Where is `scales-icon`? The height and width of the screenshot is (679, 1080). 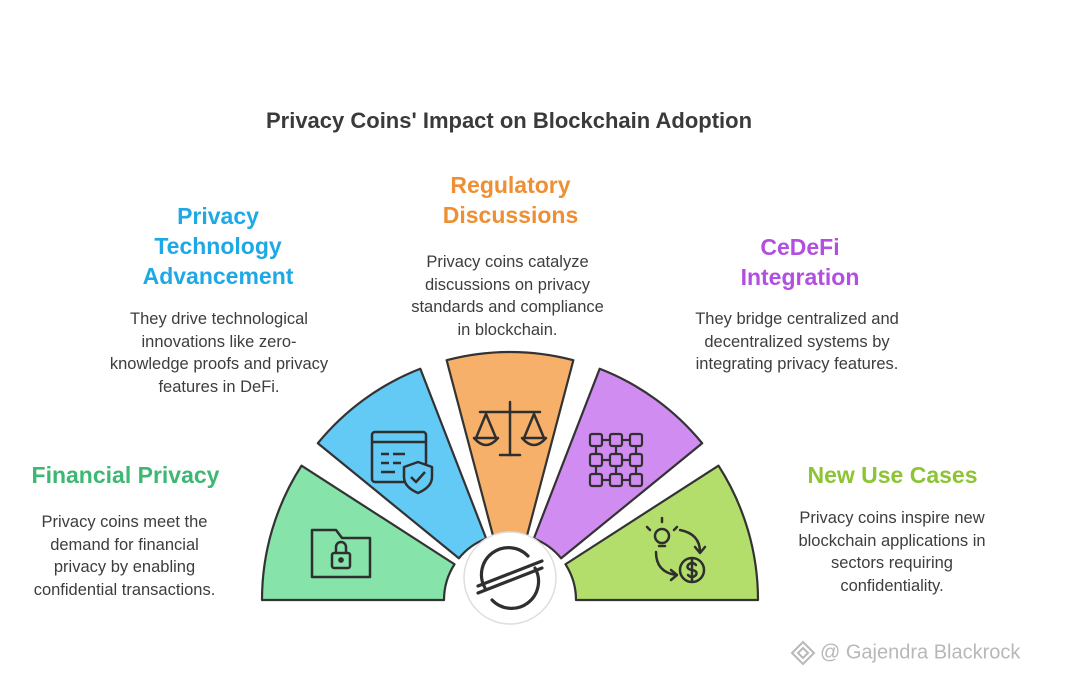 scales-icon is located at coordinates (510, 428).